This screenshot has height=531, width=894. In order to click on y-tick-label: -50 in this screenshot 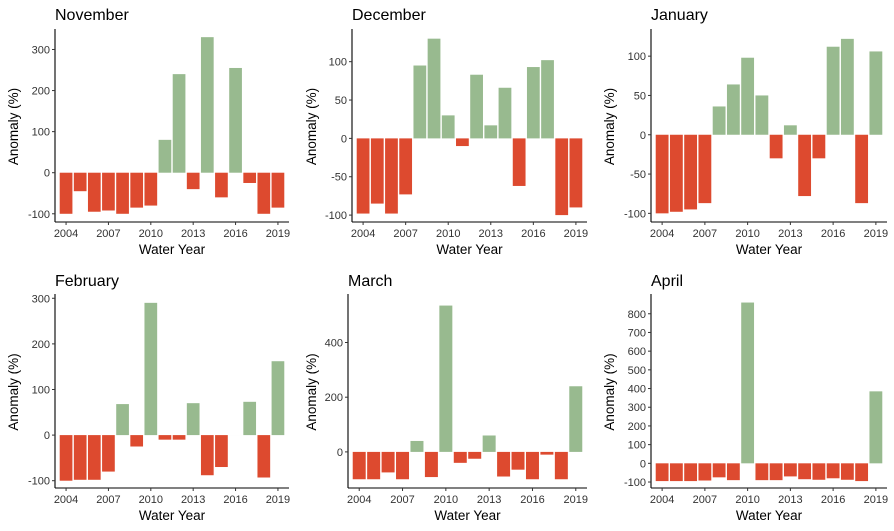, I will do `click(638, 175)`.